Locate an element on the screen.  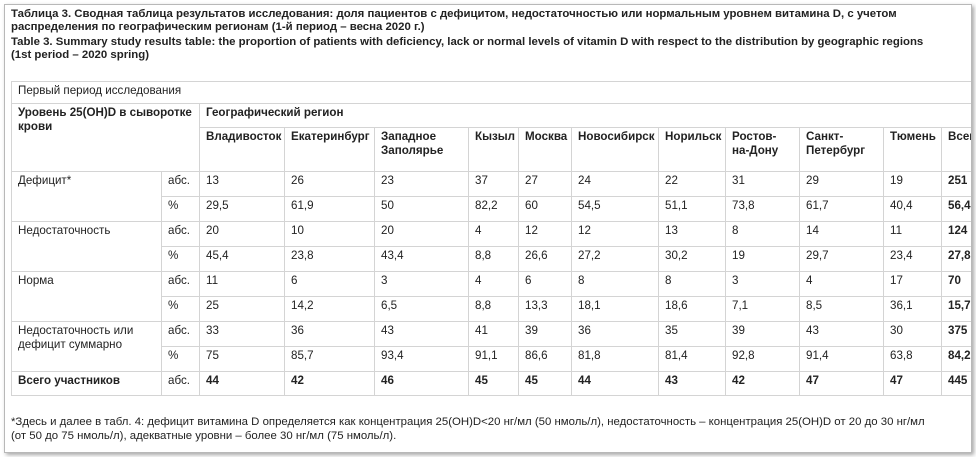
abs-cell: 20 is located at coordinates (421, 234).